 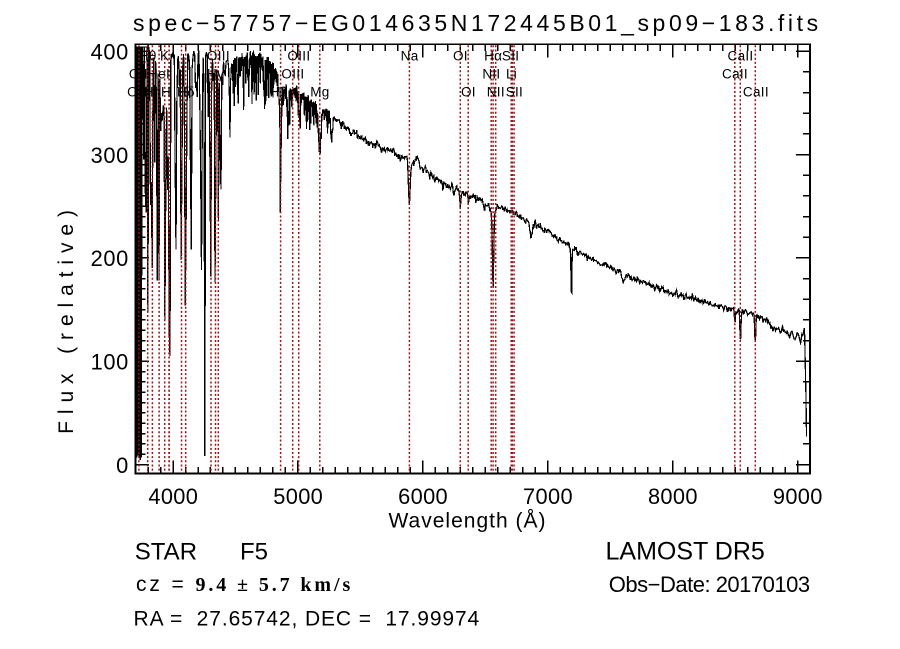 I want to click on svg-text: STAR, so click(x=166, y=552).